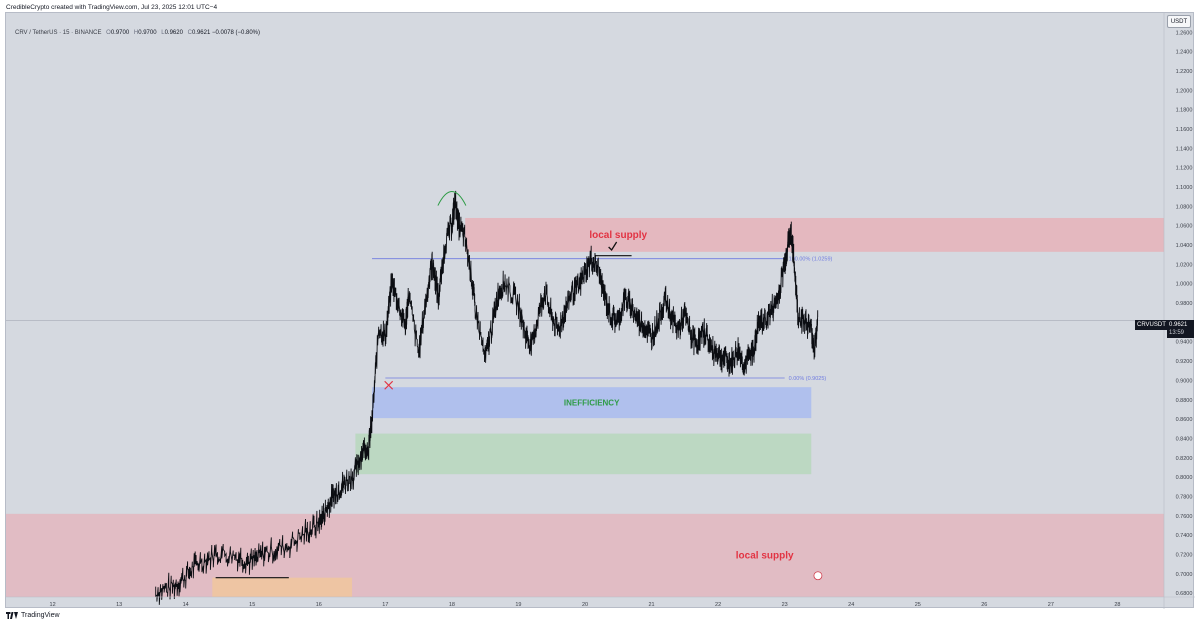 This screenshot has height=626, width=1200. I want to click on y-tick-label: 0.8800, so click(1184, 401).